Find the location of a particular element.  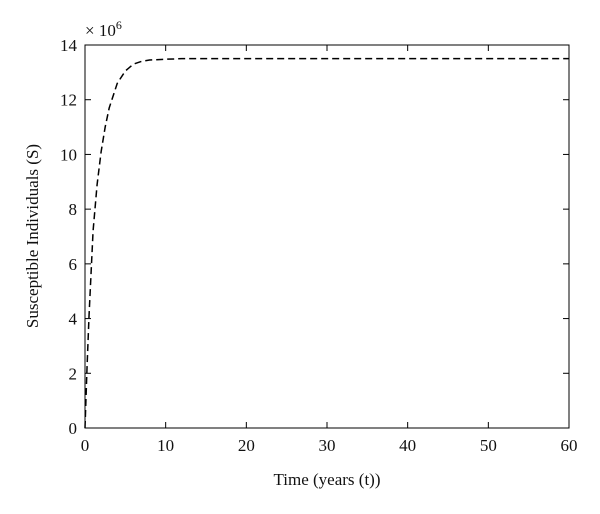

y-tick-label: 12 is located at coordinates (68, 100).